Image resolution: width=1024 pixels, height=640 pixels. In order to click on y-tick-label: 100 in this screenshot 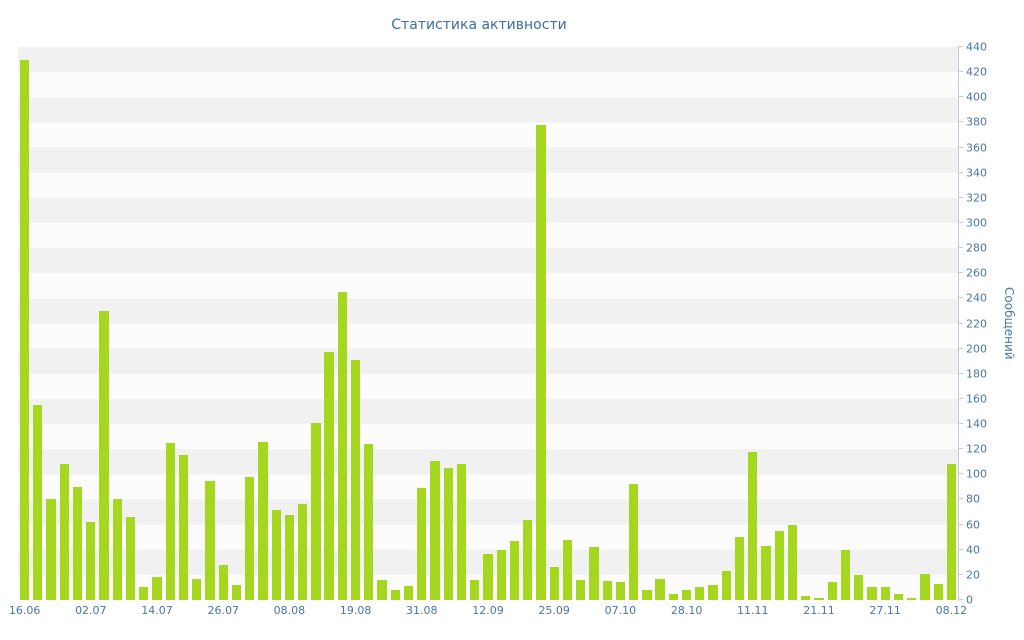, I will do `click(976, 474)`.